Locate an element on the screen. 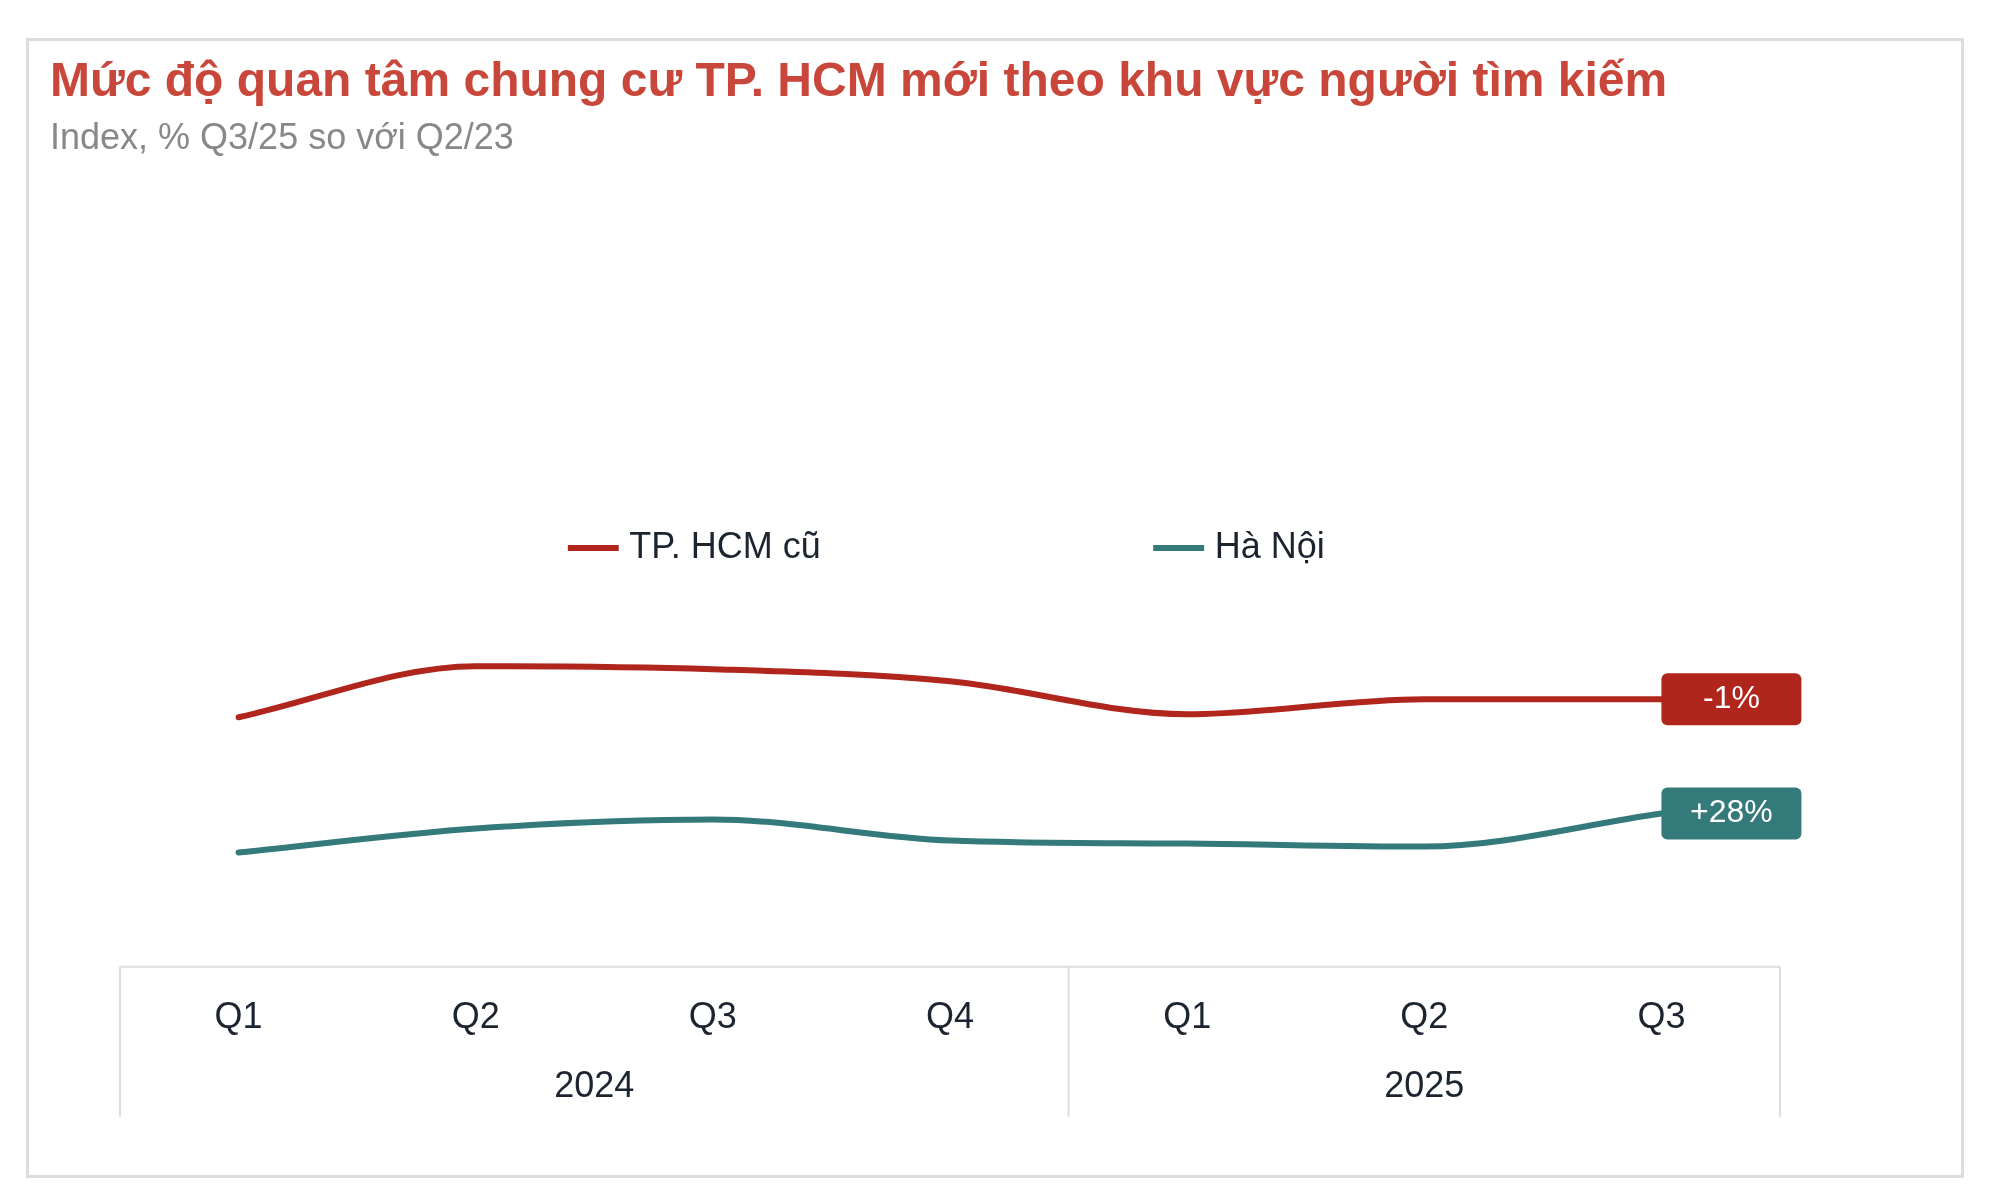 This screenshot has height=1192, width=1998. chart-subtitle: Index, % Q3/25 so với Q2/23 is located at coordinates (282, 137).